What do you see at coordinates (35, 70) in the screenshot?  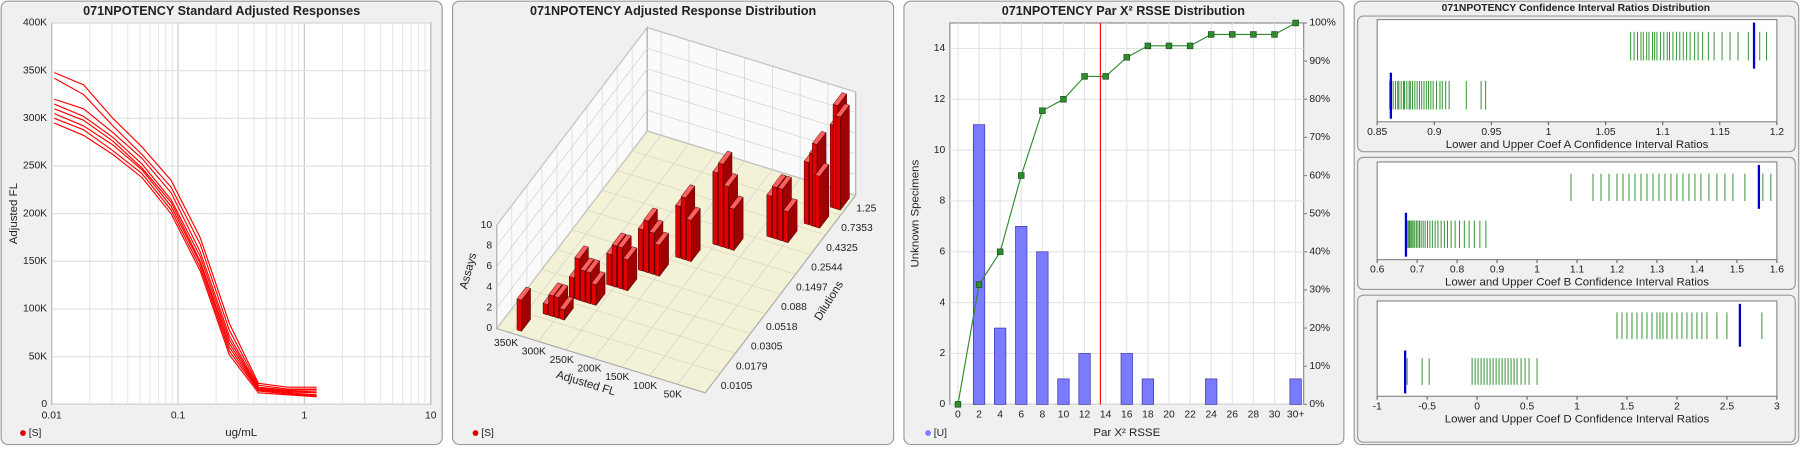 I see `y-tick-label: 350K` at bounding box center [35, 70].